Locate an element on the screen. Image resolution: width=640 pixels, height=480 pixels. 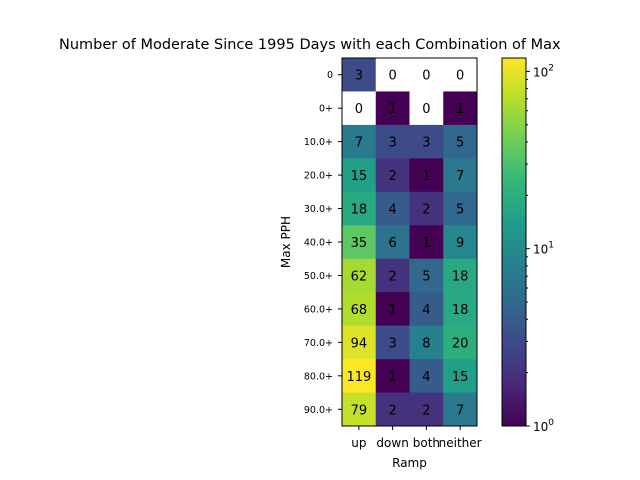
x-axis-label: Ramp is located at coordinates (409, 463).